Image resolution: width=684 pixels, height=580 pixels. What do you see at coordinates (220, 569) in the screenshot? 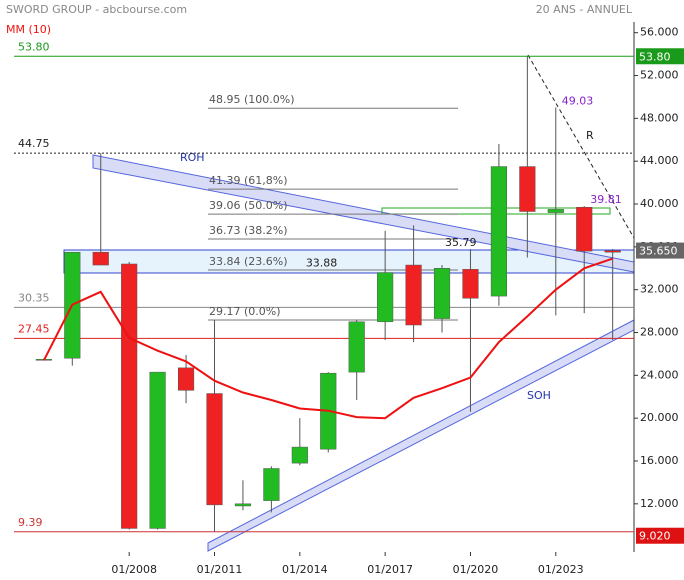
I see `x-tick-label: 01/2011` at bounding box center [220, 569].